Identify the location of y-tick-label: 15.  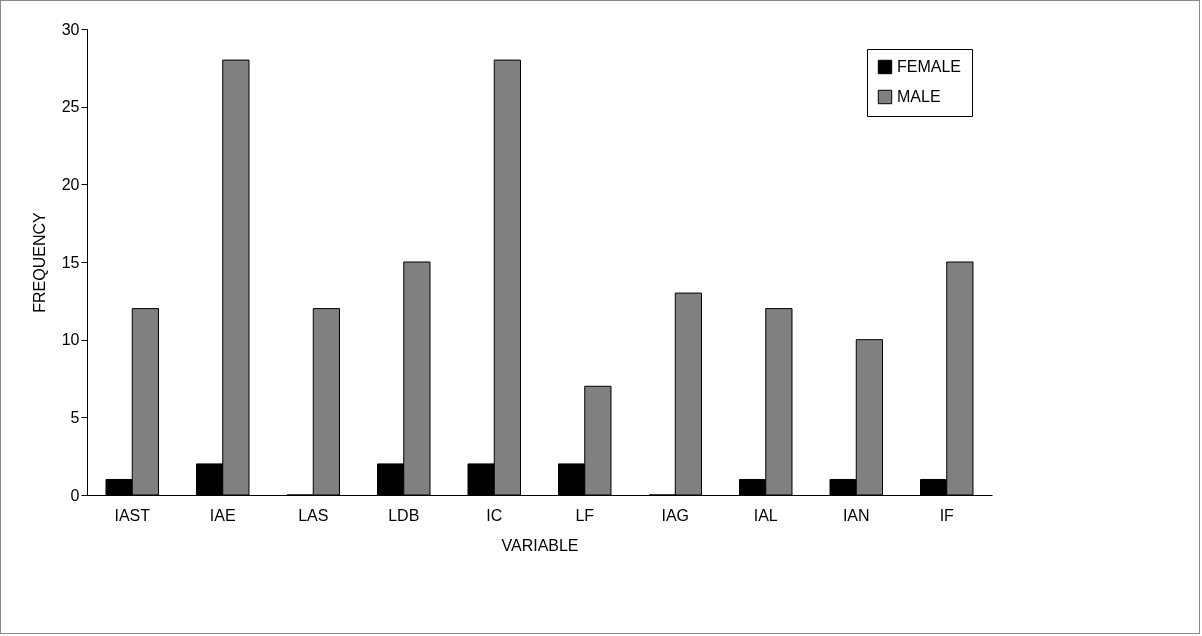
(70, 262).